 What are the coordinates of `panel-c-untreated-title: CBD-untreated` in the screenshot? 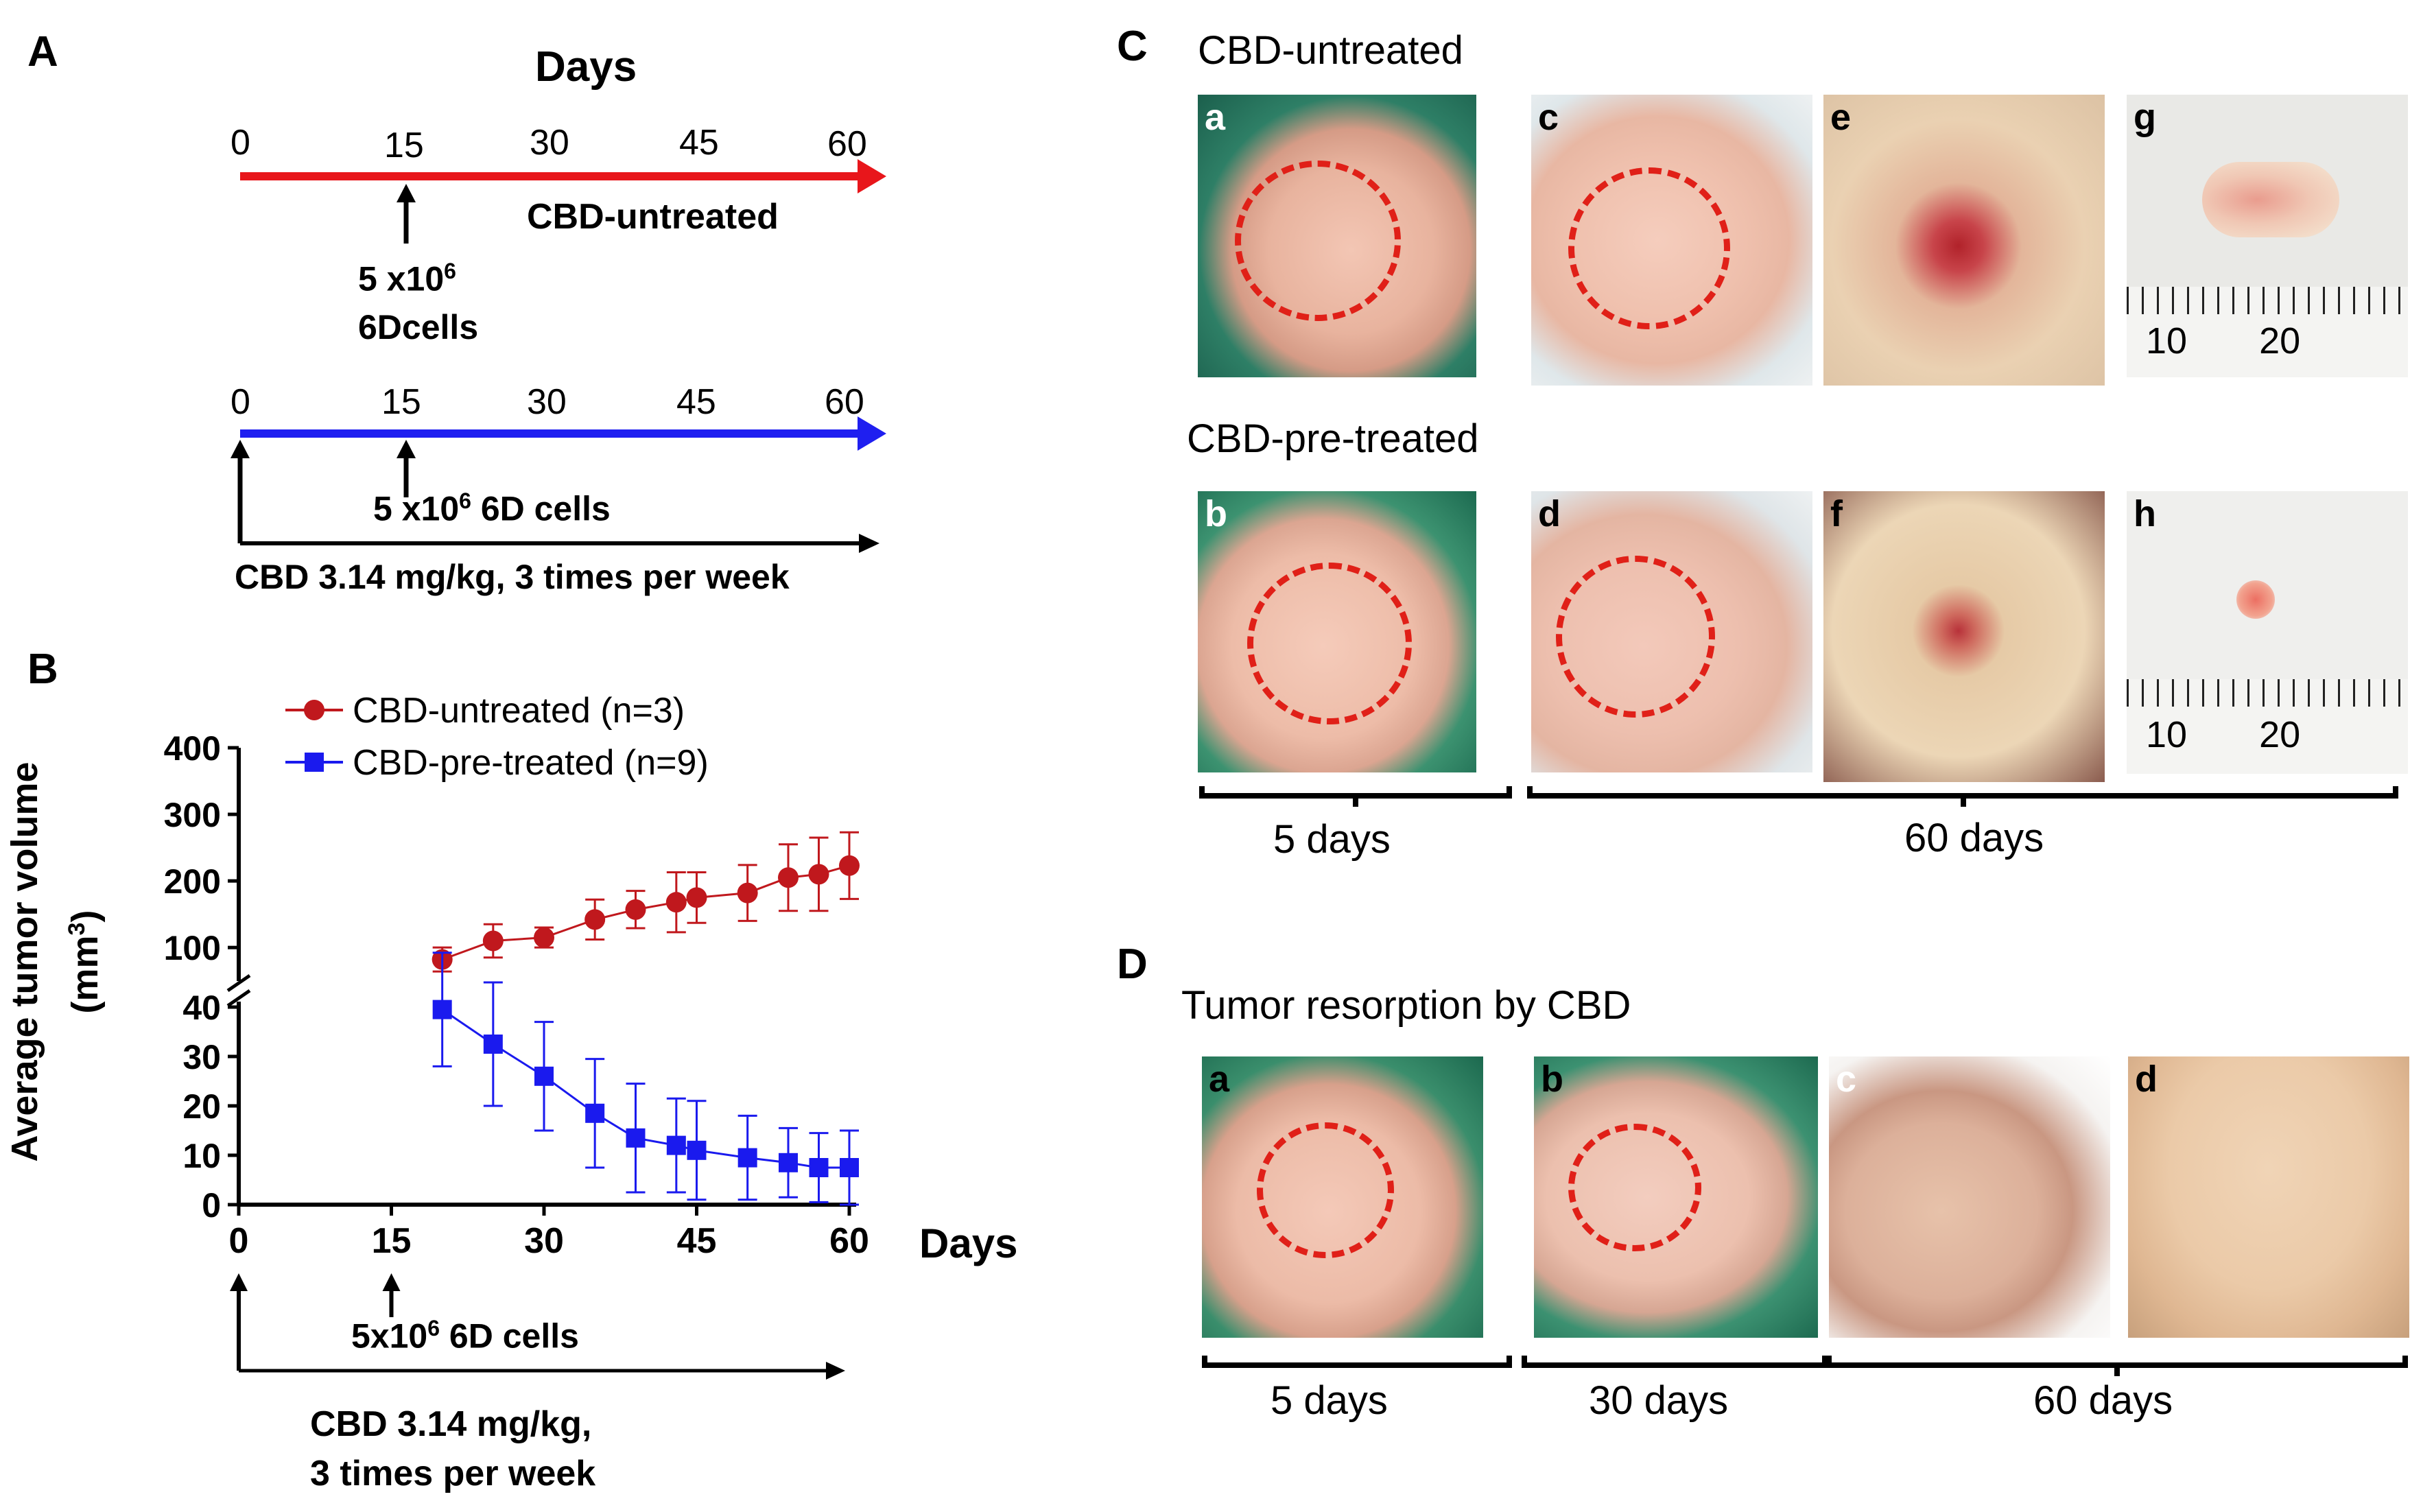 It's located at (1330, 50).